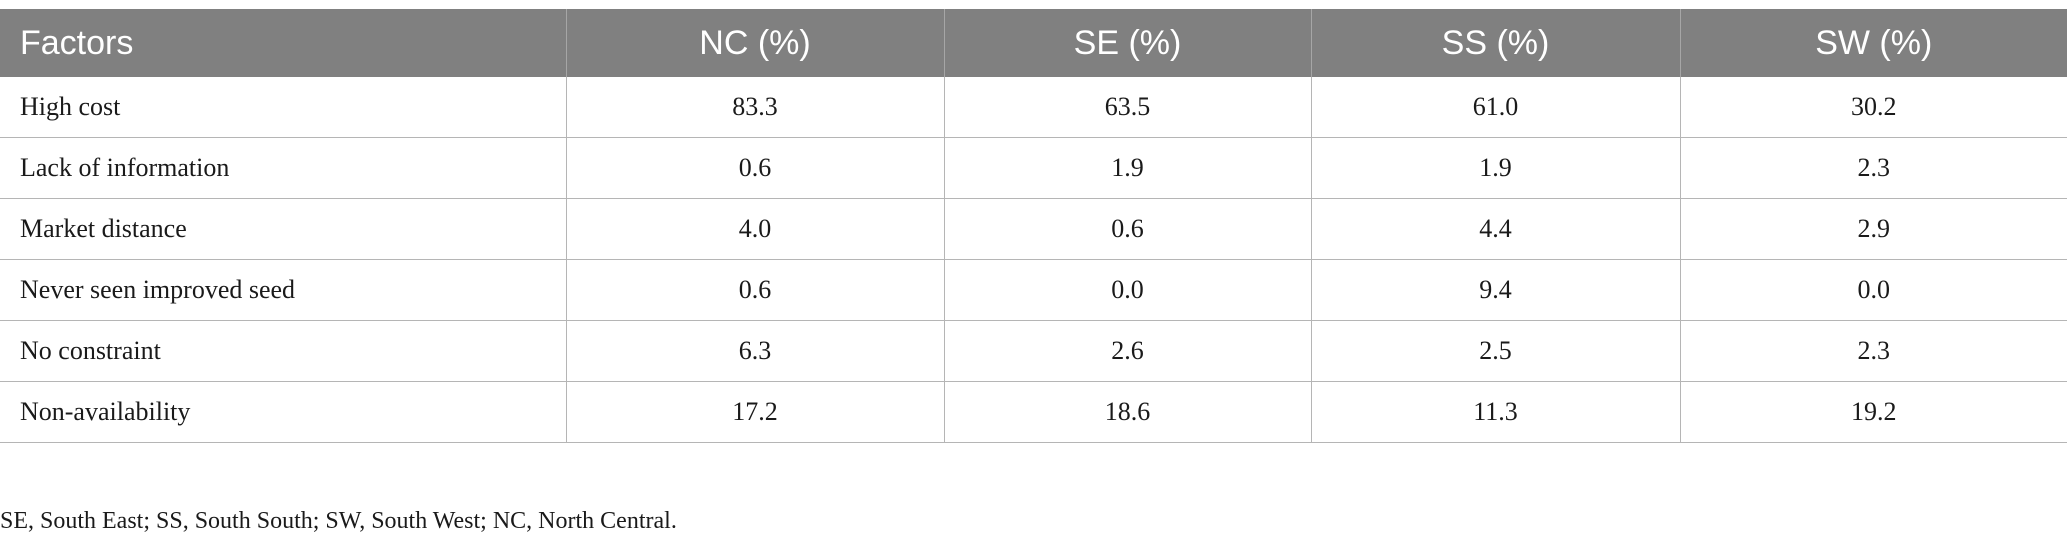 The width and height of the screenshot is (2067, 552). What do you see at coordinates (1496, 229) in the screenshot?
I see `cell-ss: 4.4` at bounding box center [1496, 229].